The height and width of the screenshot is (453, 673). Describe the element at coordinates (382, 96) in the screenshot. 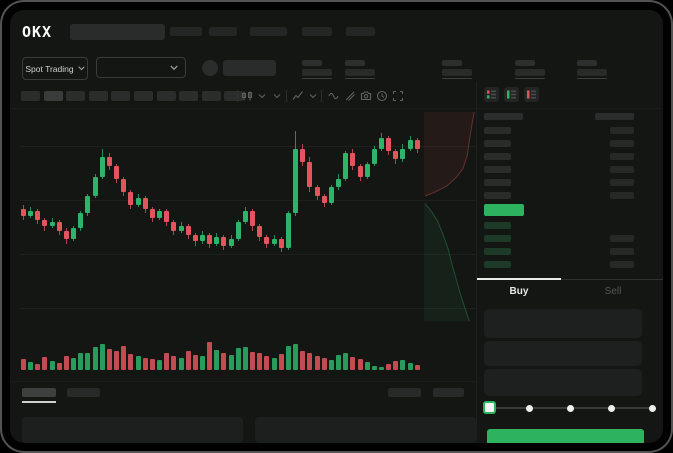

I see `history-icon` at that location.